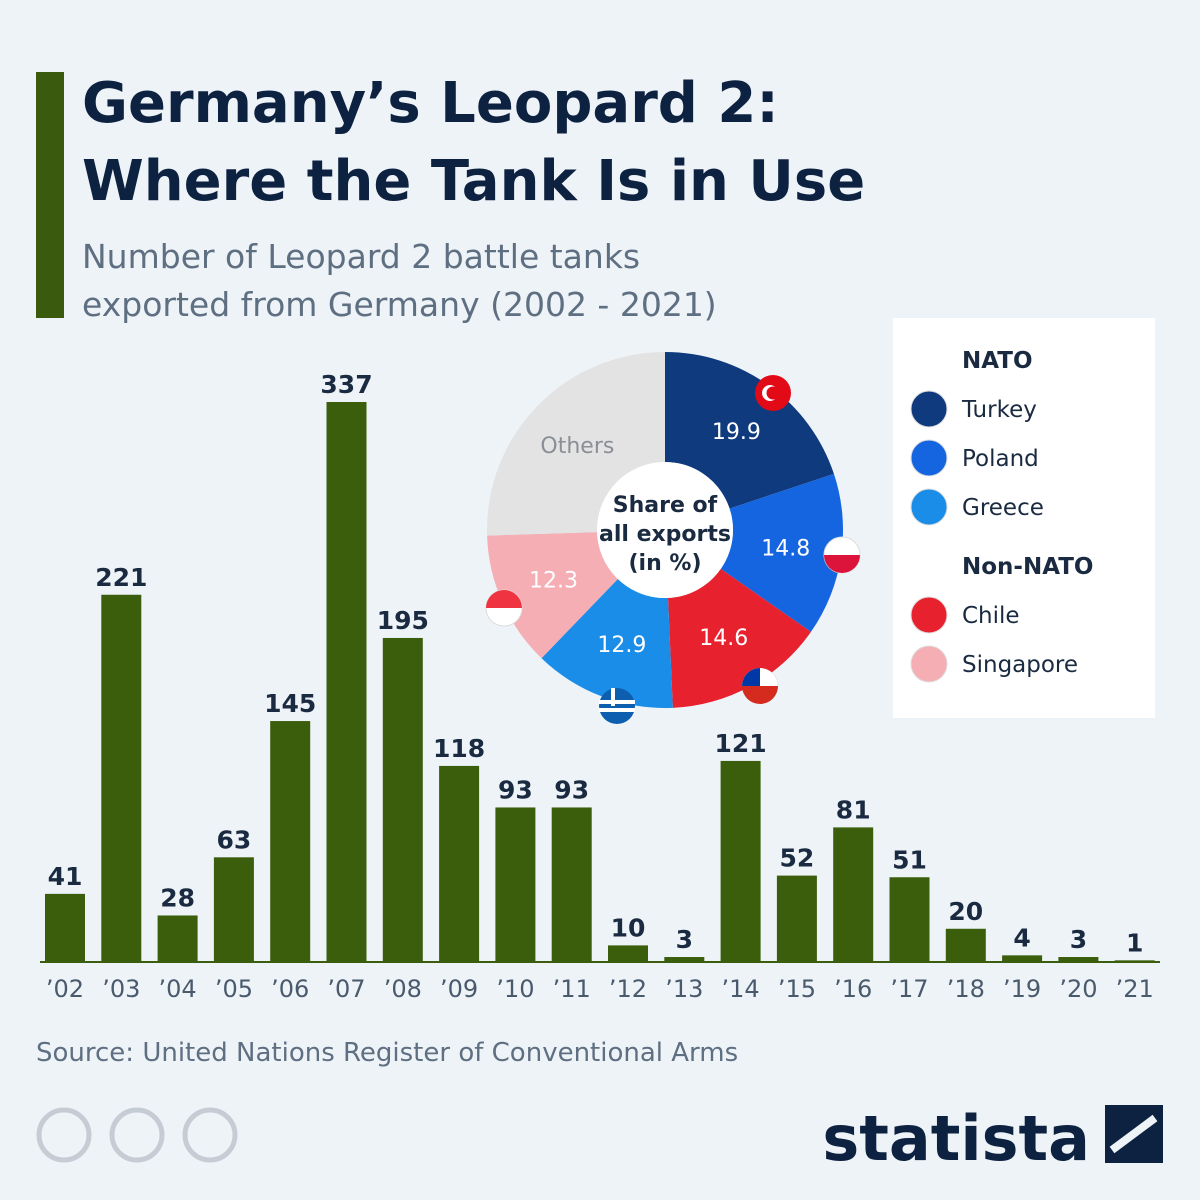  Describe the element at coordinates (121, 577) in the screenshot. I see `value-label: 221` at that location.